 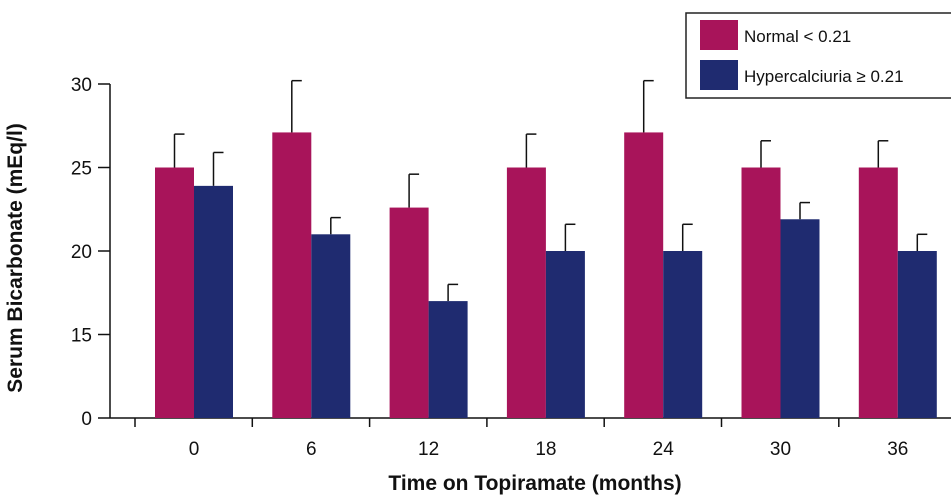 What do you see at coordinates (15, 258) in the screenshot?
I see `y-axis-title: Serum Bicarbonate (mEq/l)` at bounding box center [15, 258].